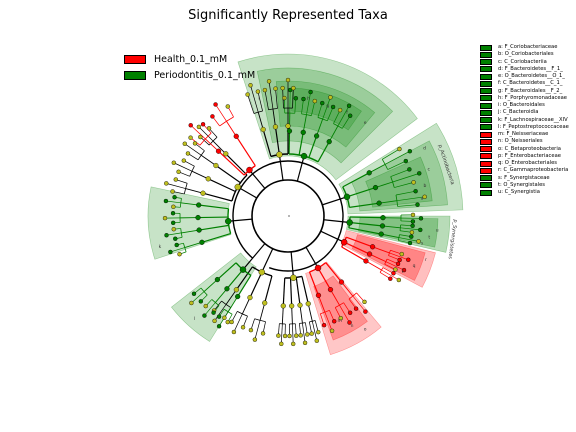 This screenshot has height=432, width=576. What do you see at coordinates (365, 123) in the screenshot?
I see `sector-letter: e` at bounding box center [365, 123].